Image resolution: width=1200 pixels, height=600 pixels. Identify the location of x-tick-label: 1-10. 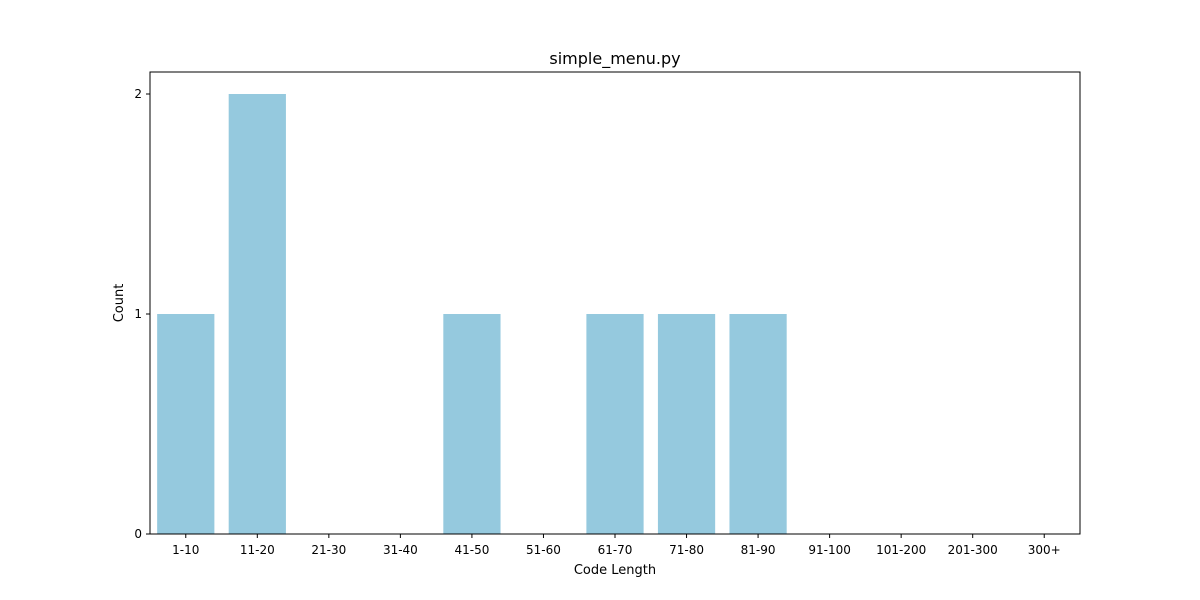
(185, 550).